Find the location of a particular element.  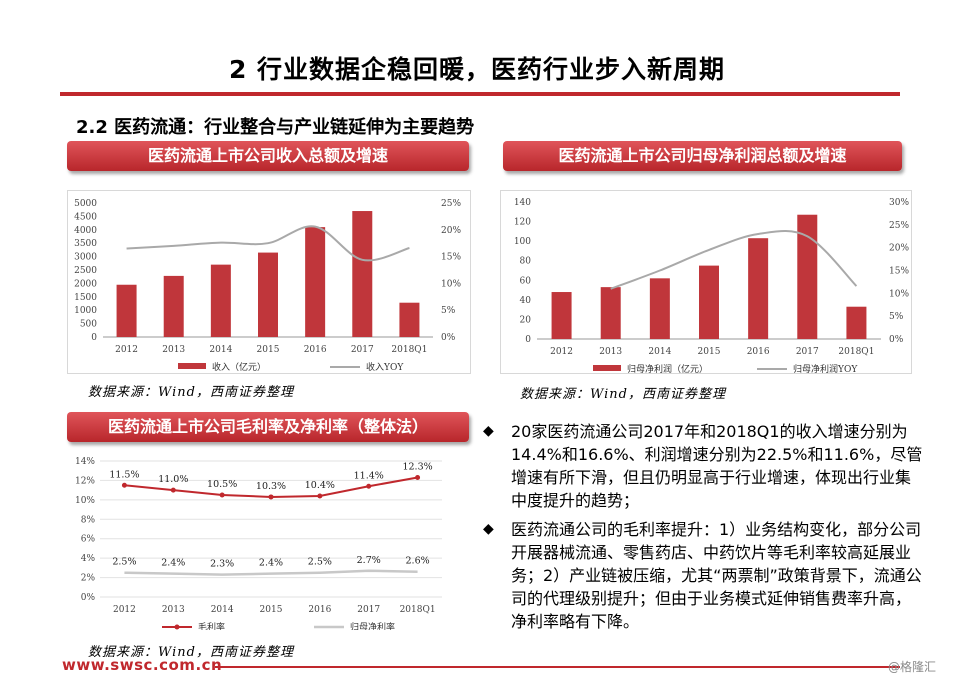

y-left-tick-label: 100 is located at coordinates (522, 242).